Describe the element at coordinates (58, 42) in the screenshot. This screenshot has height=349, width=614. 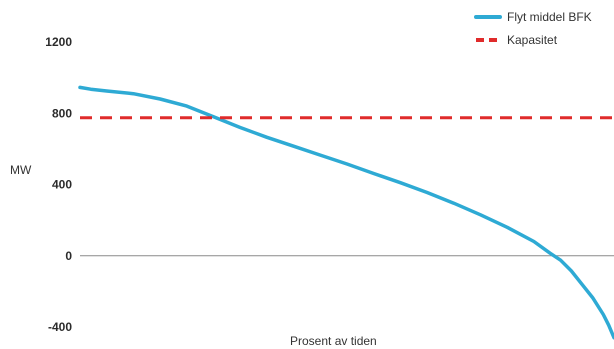
I see `y-tick-label: 1200` at that location.